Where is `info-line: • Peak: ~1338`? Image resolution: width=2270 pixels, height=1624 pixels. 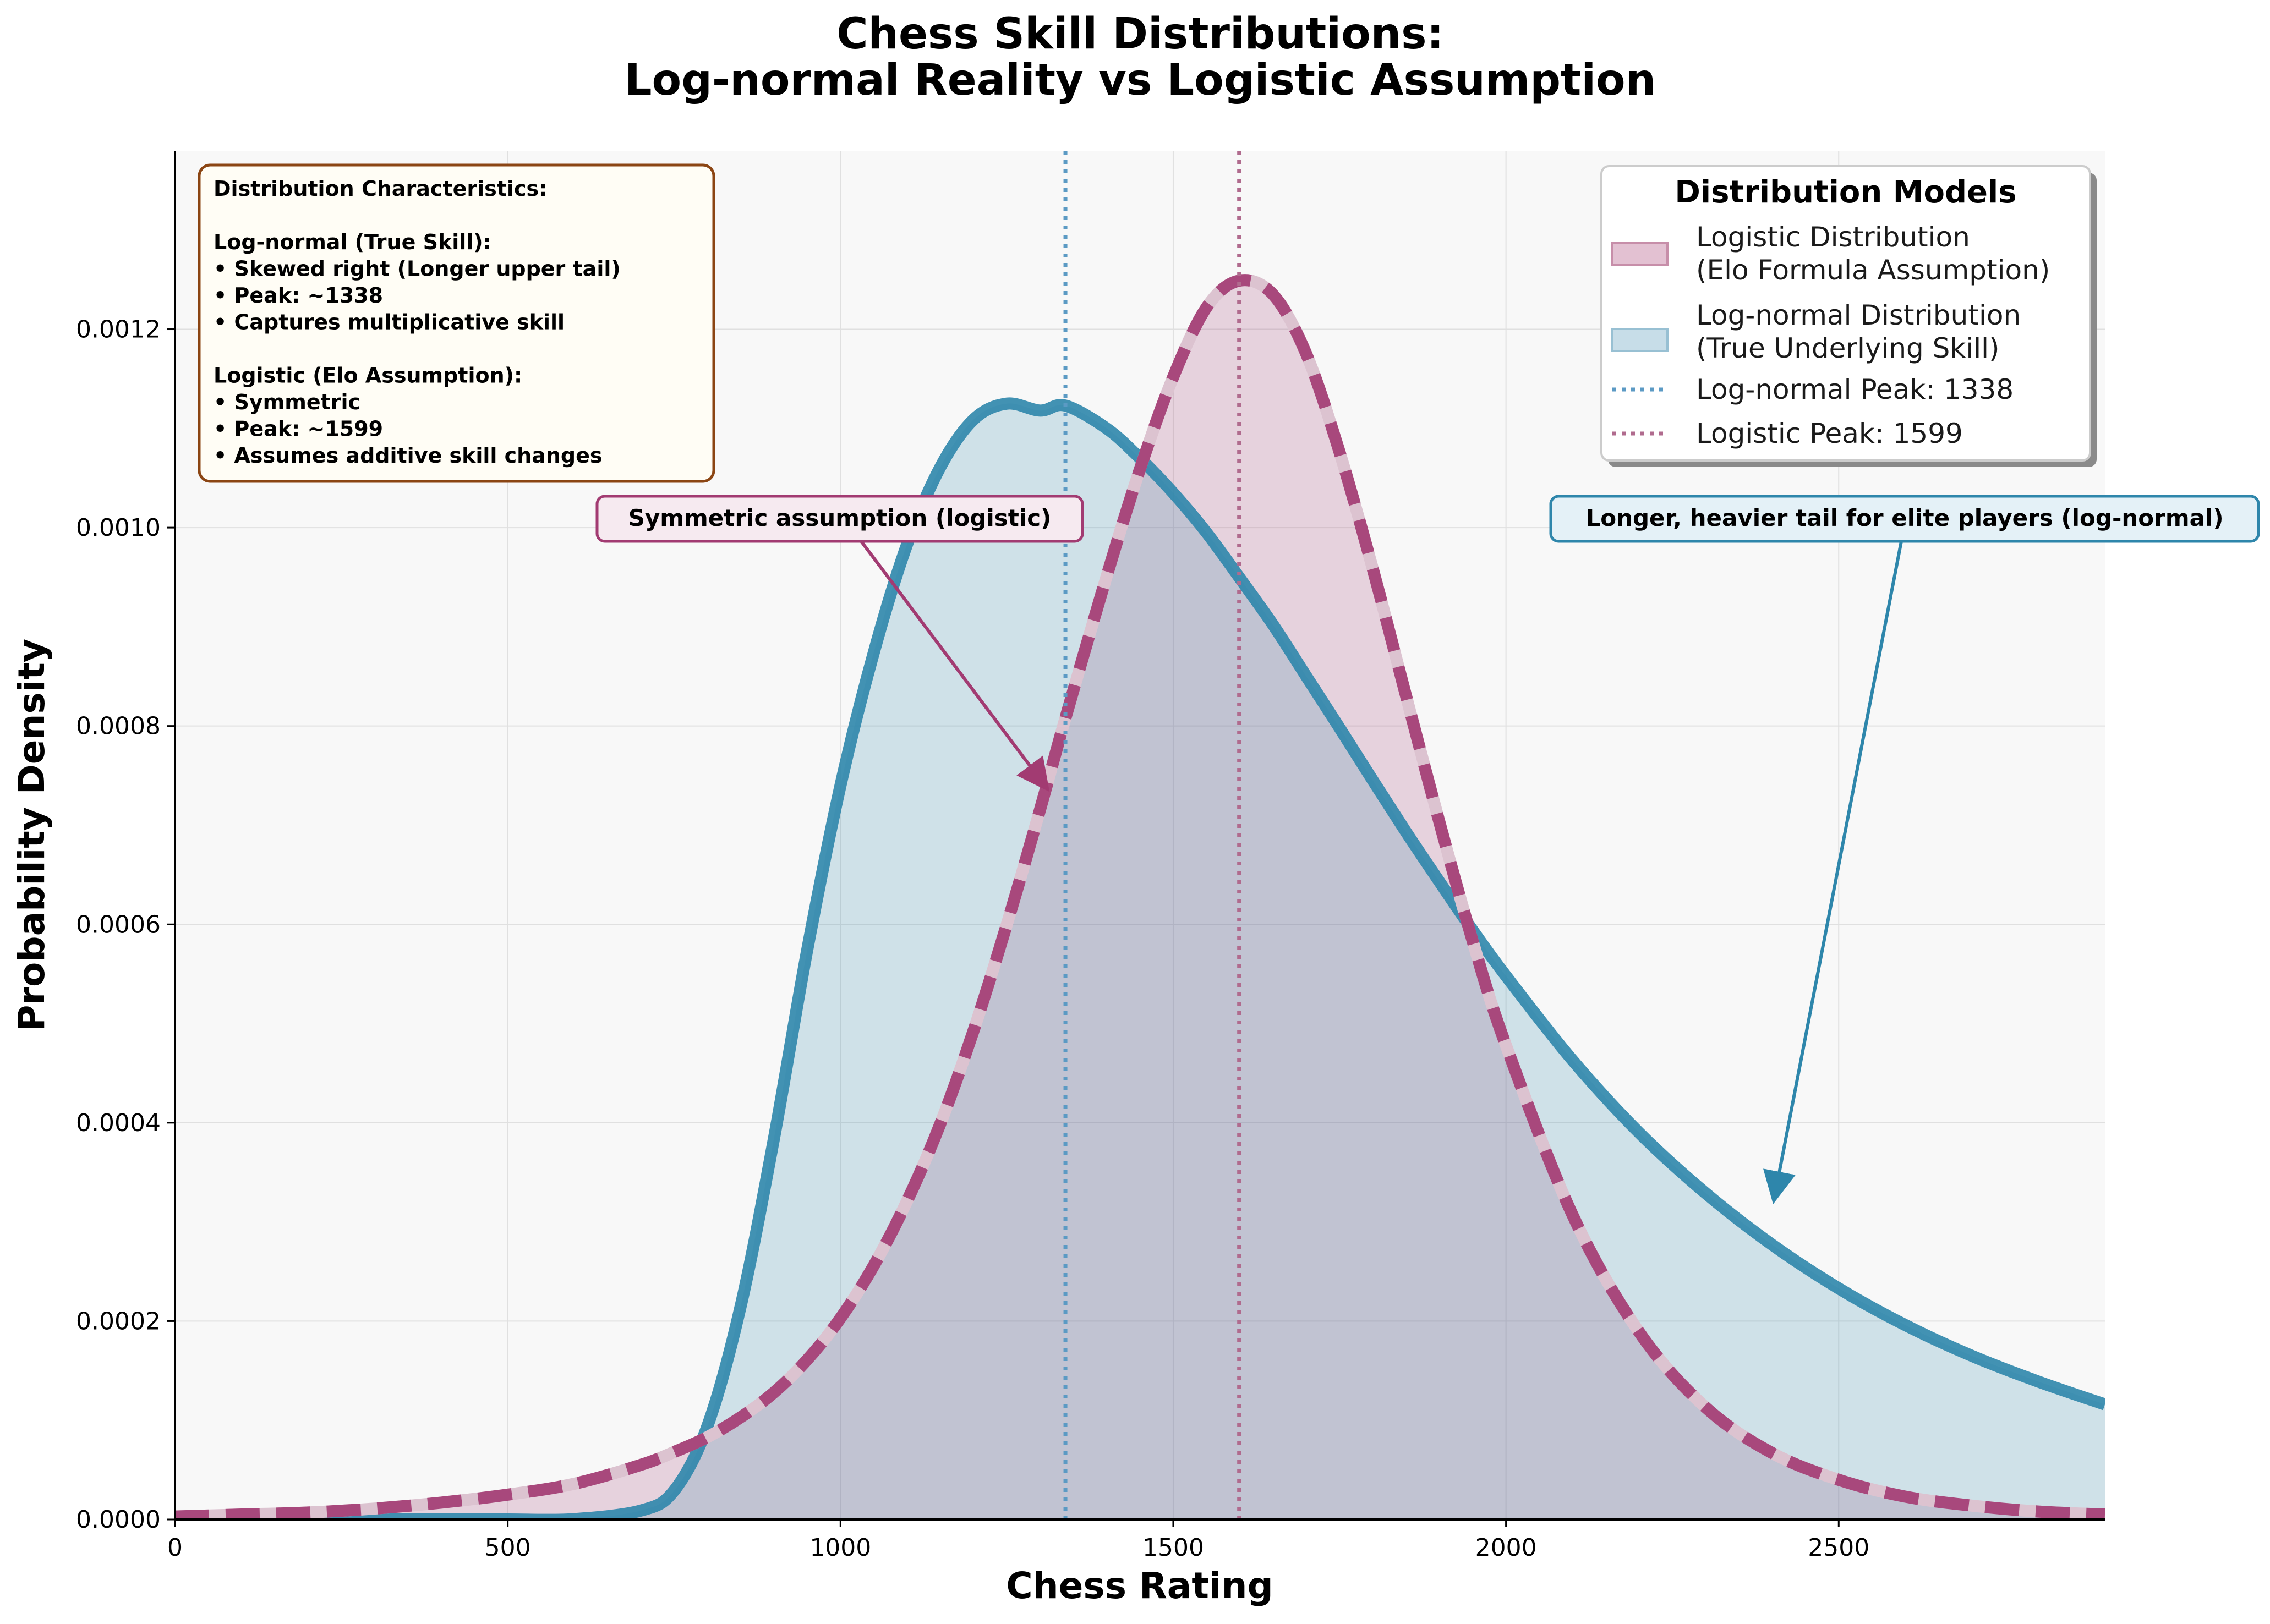
info-line: • Peak: ~1338 is located at coordinates (298, 295).